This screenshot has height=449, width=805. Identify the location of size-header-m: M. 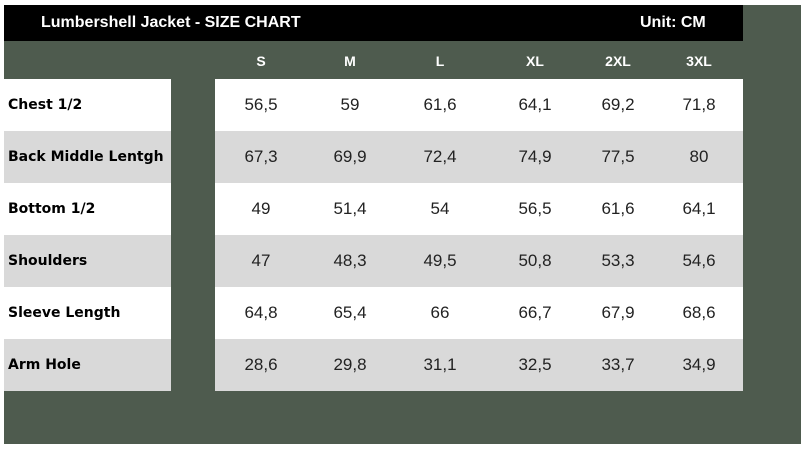
(350, 61).